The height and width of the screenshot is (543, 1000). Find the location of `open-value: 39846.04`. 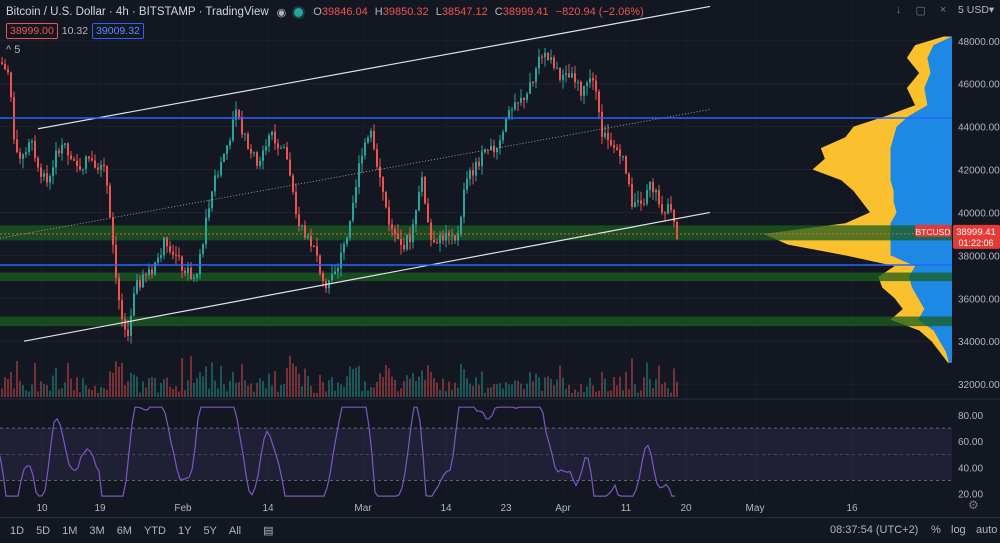

open-value: 39846.04 is located at coordinates (344, 12).